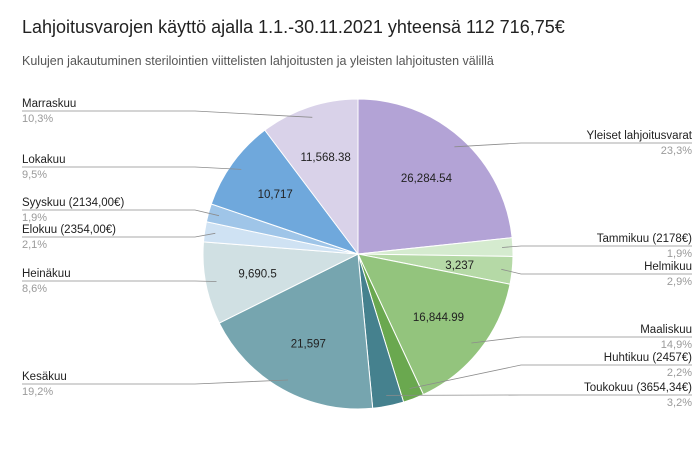 The image size is (700, 450). What do you see at coordinates (49, 104) in the screenshot?
I see `slice-label-marraskuu: Marraskuu` at bounding box center [49, 104].